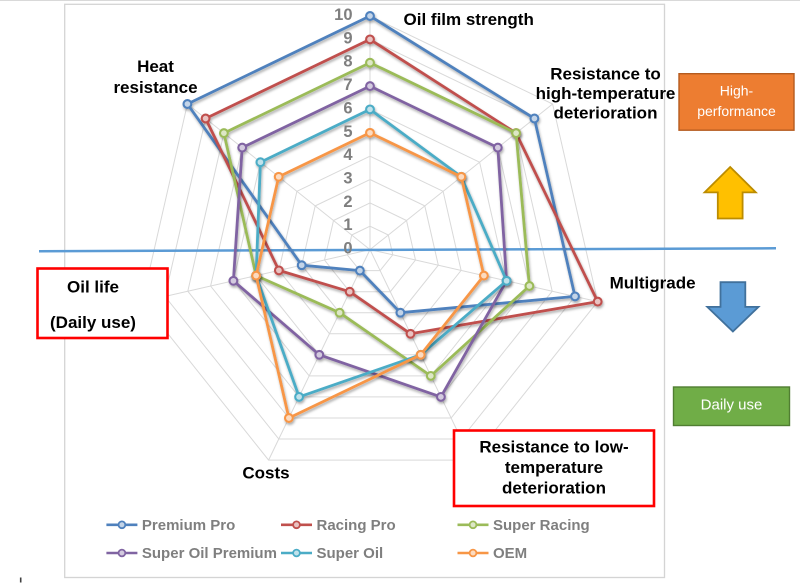  I want to click on svg-text: resistance, so click(155, 87).